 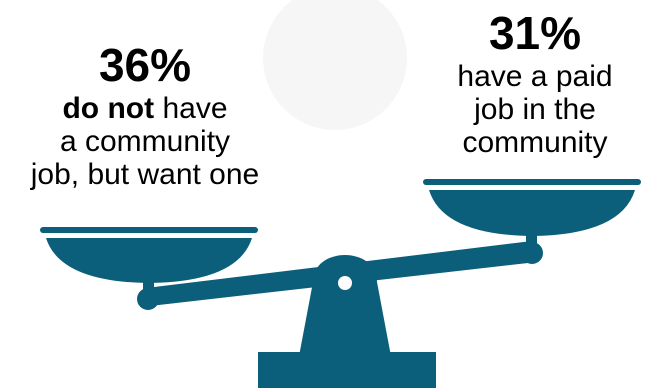 What do you see at coordinates (532, 213) in the screenshot?
I see `right-pan-bowl` at bounding box center [532, 213].